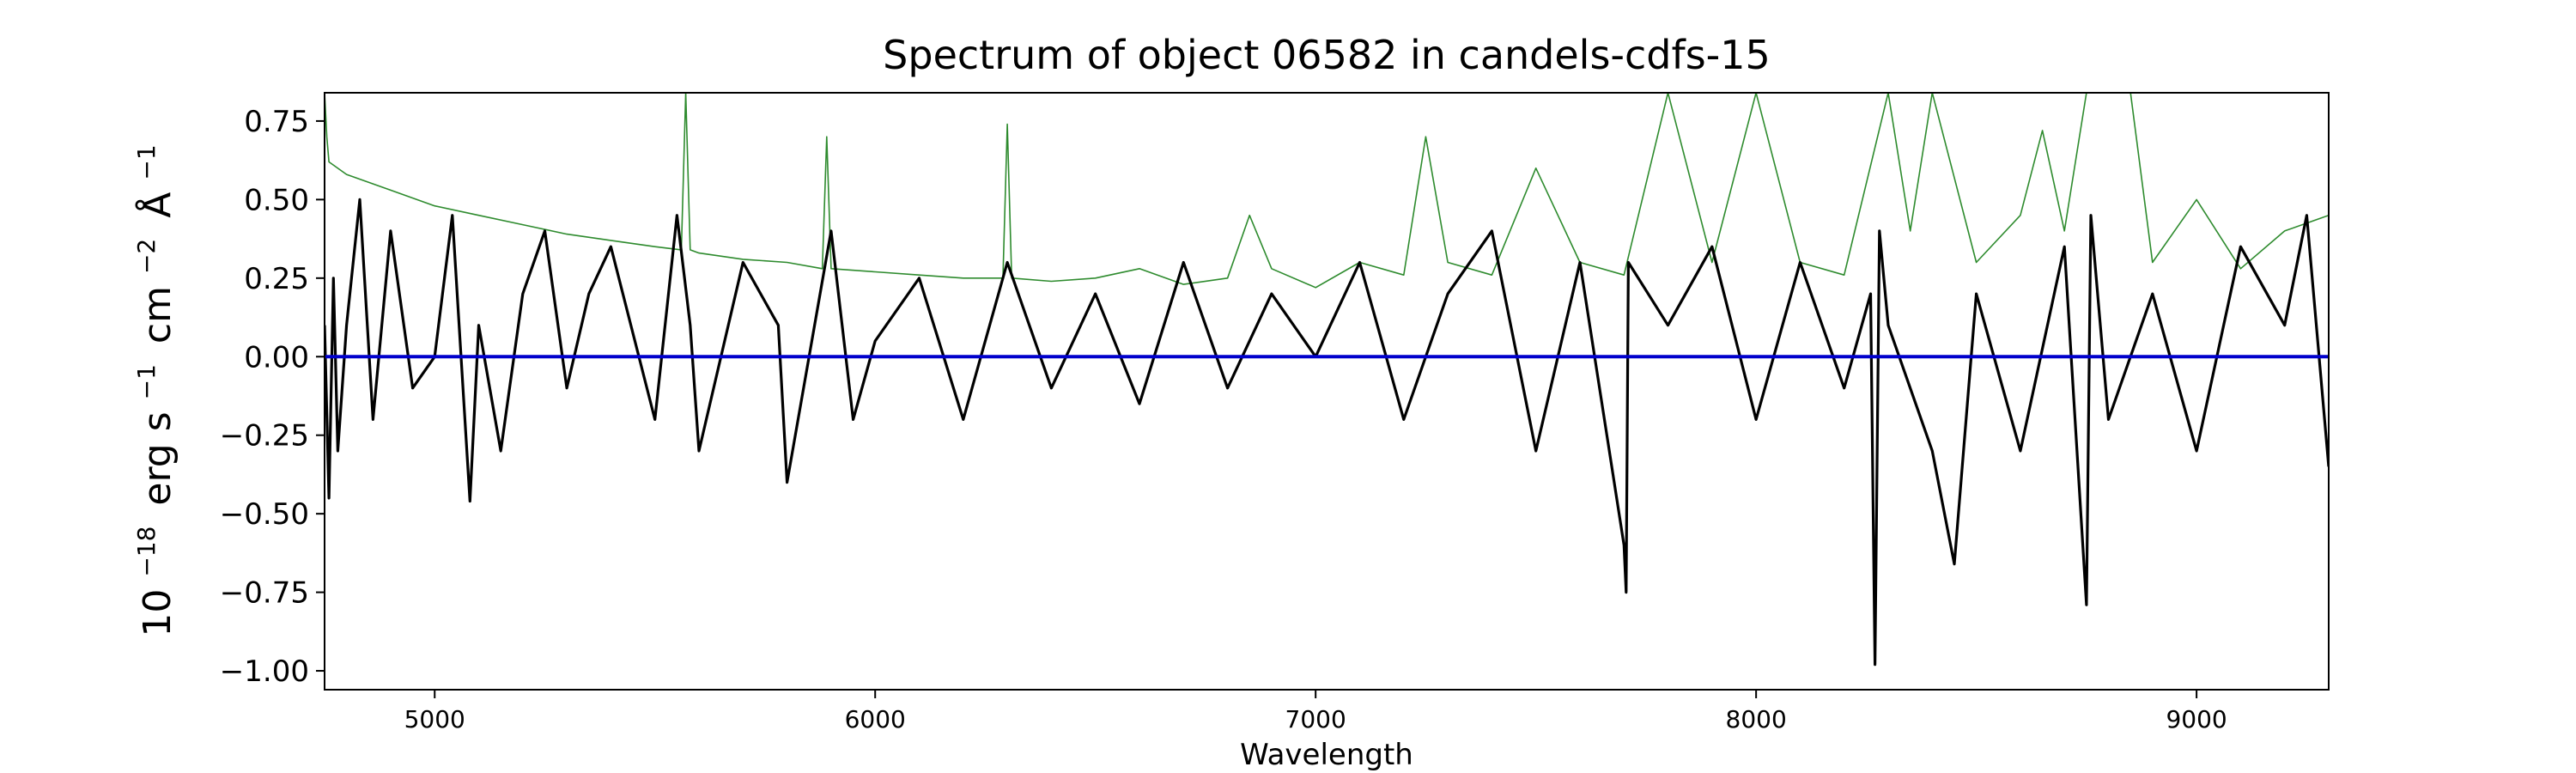 Image resolution: width=2576 pixels, height=773 pixels. What do you see at coordinates (272, 397) in the screenshot?
I see `y-axis: −1.00 −0.75 −0.50 −0.25 0.00 0.25 0.50 0.75` at bounding box center [272, 397].